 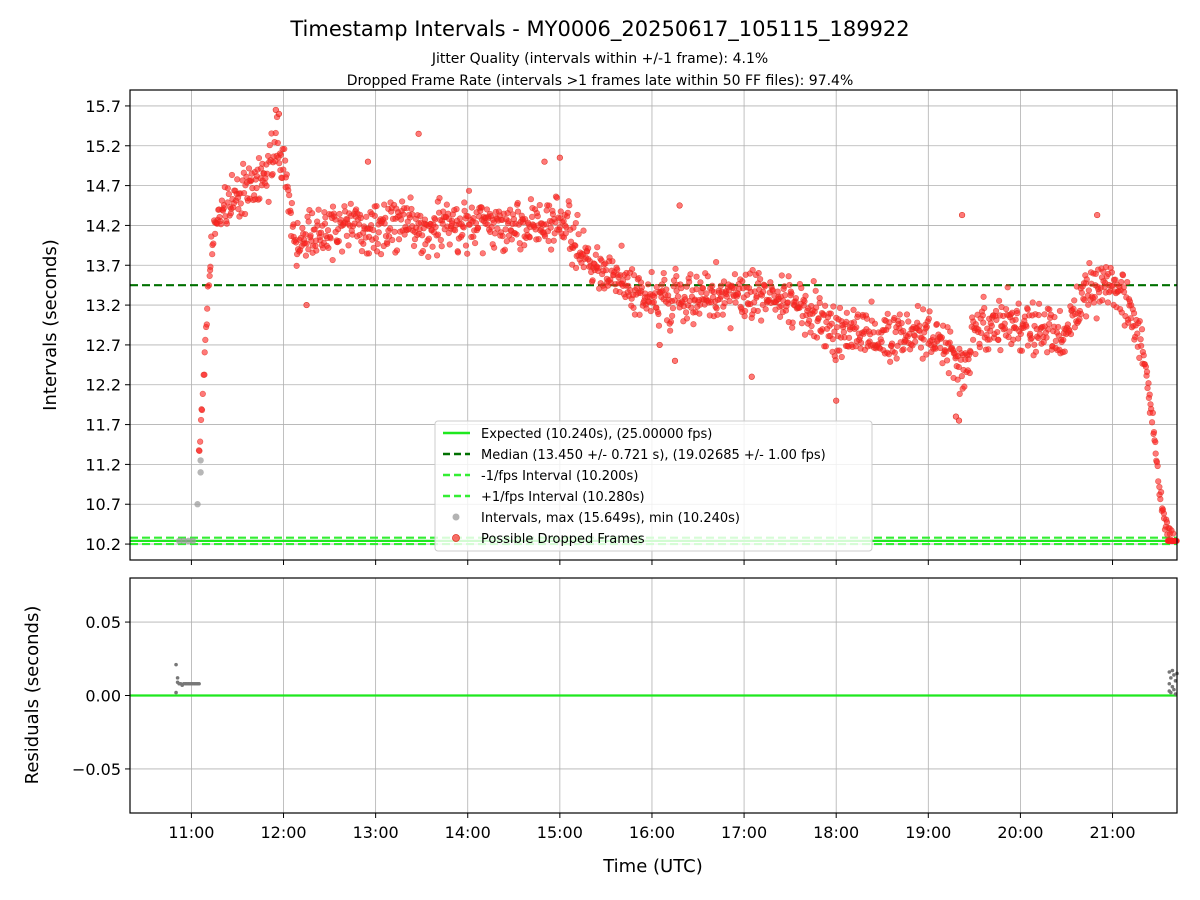 I want to click on top-y-tick-label: 11.7, so click(x=103, y=425).